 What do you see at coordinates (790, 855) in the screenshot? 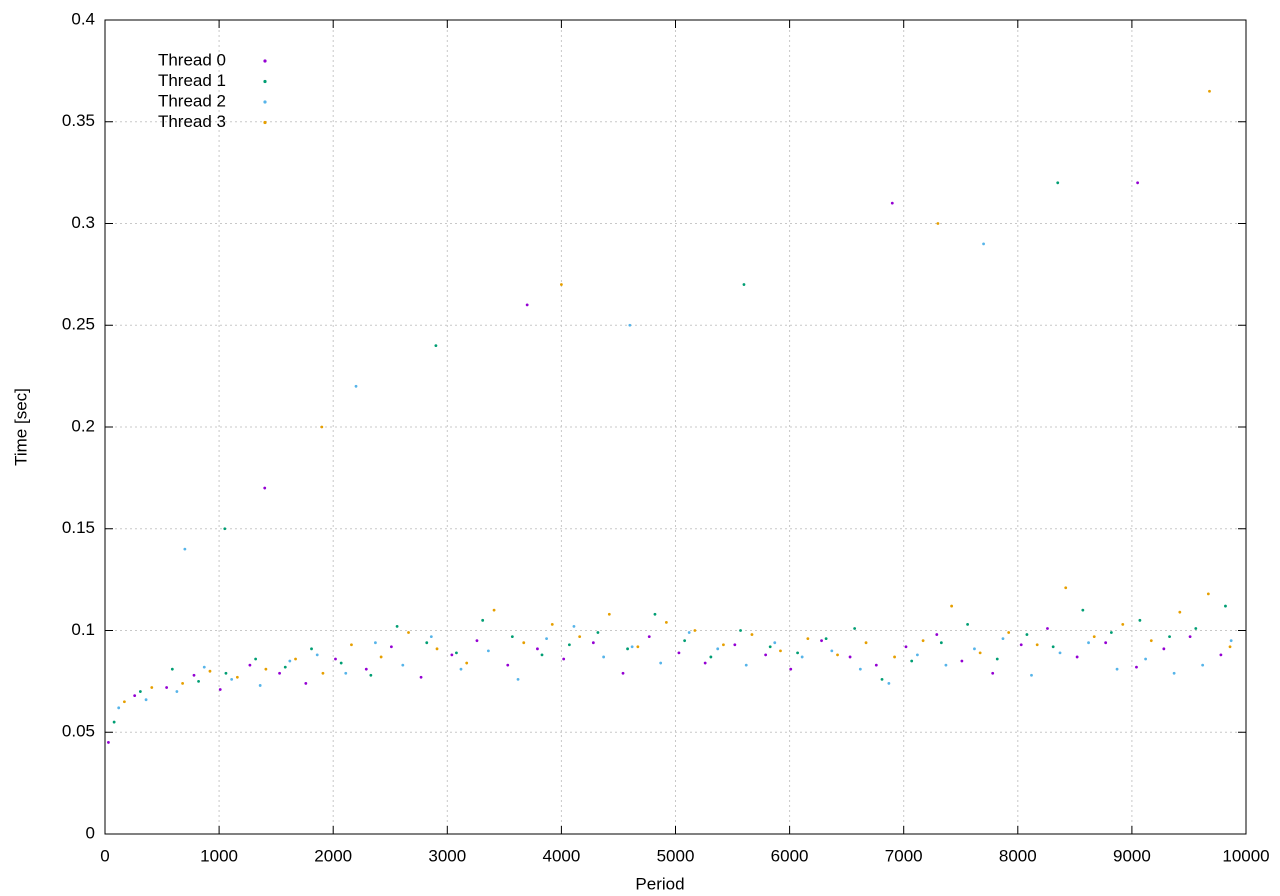
I see `x-tick-label: 6000` at bounding box center [790, 855].